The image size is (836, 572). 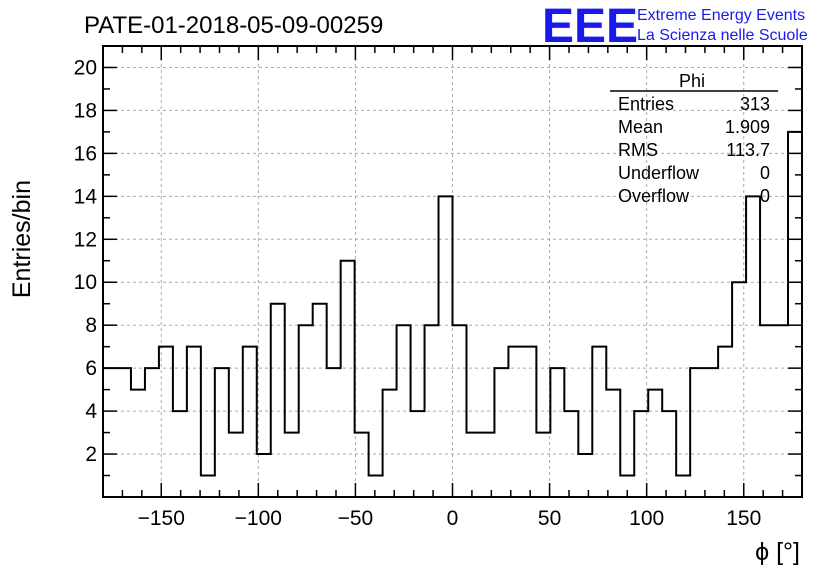 What do you see at coordinates (654, 196) in the screenshot?
I see `stats-label-overflow: Overflow` at bounding box center [654, 196].